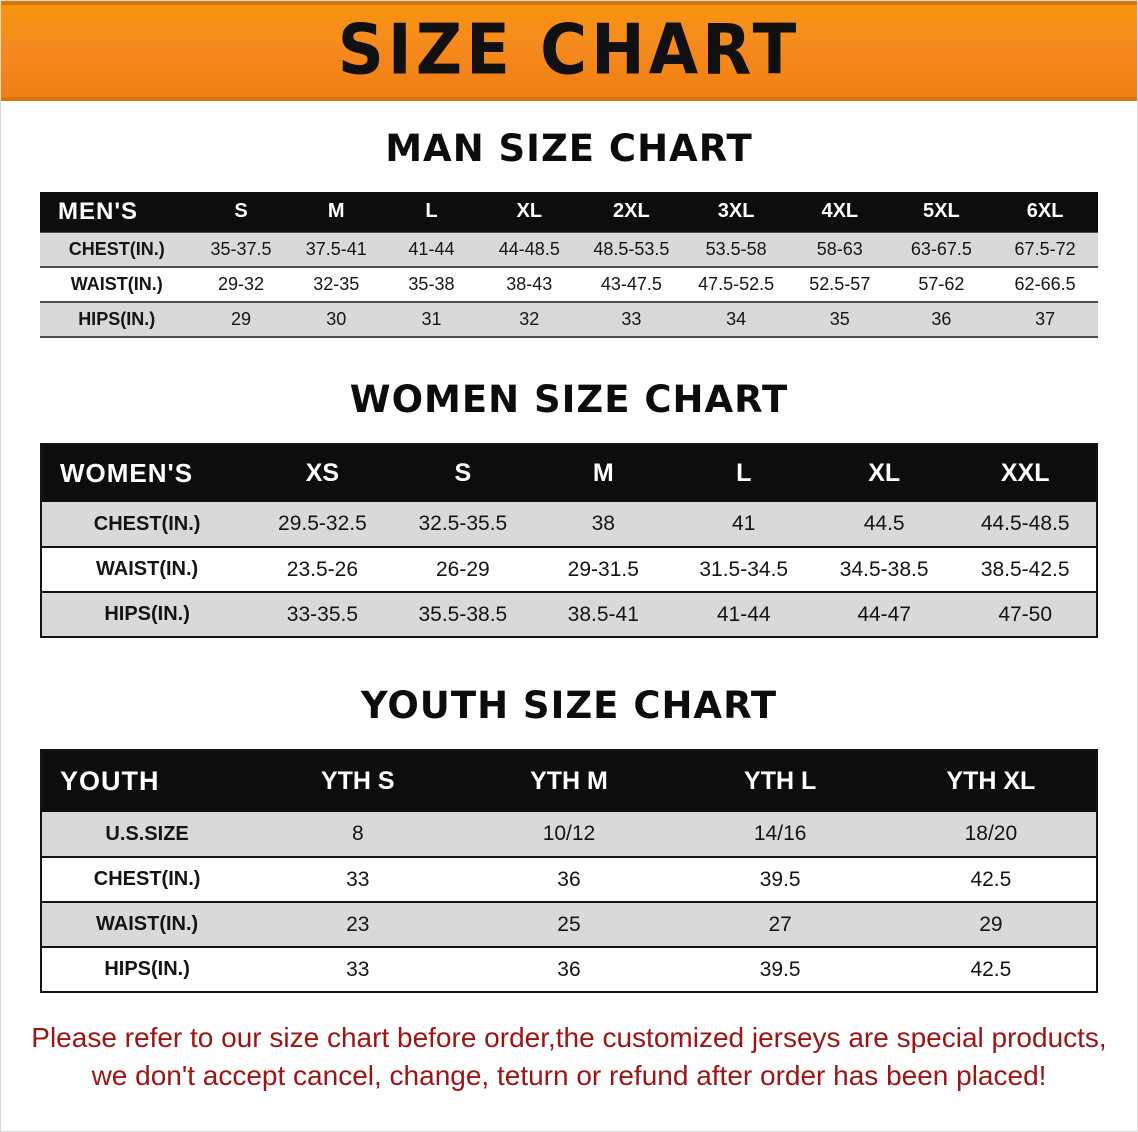 This screenshot has height=1132, width=1138. I want to click on size-chart-banner: SIZE CHART, so click(569, 51).